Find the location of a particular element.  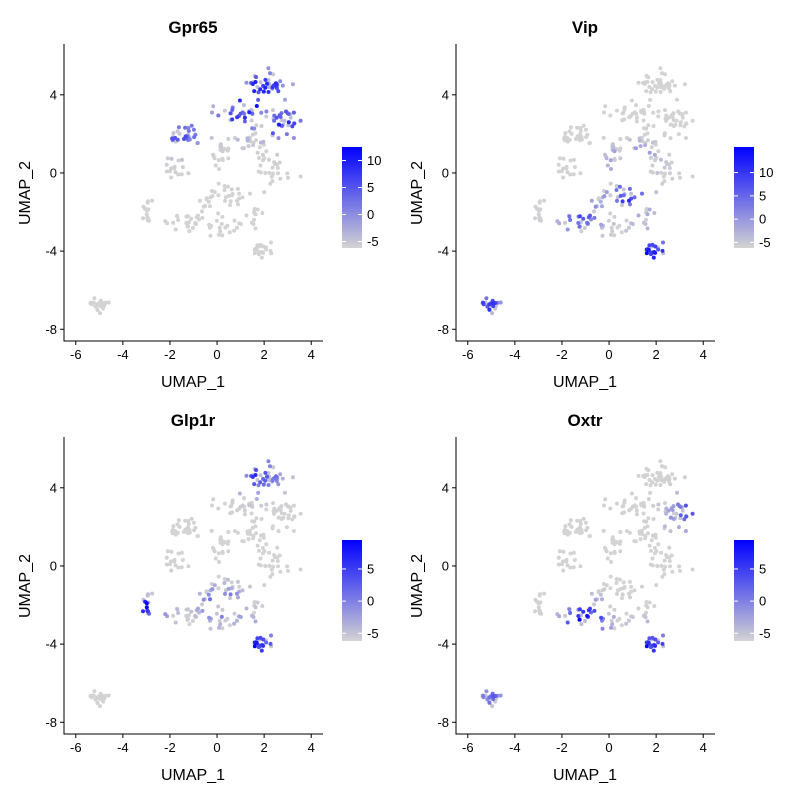

x-tick-label: -6 is located at coordinates (76, 354).